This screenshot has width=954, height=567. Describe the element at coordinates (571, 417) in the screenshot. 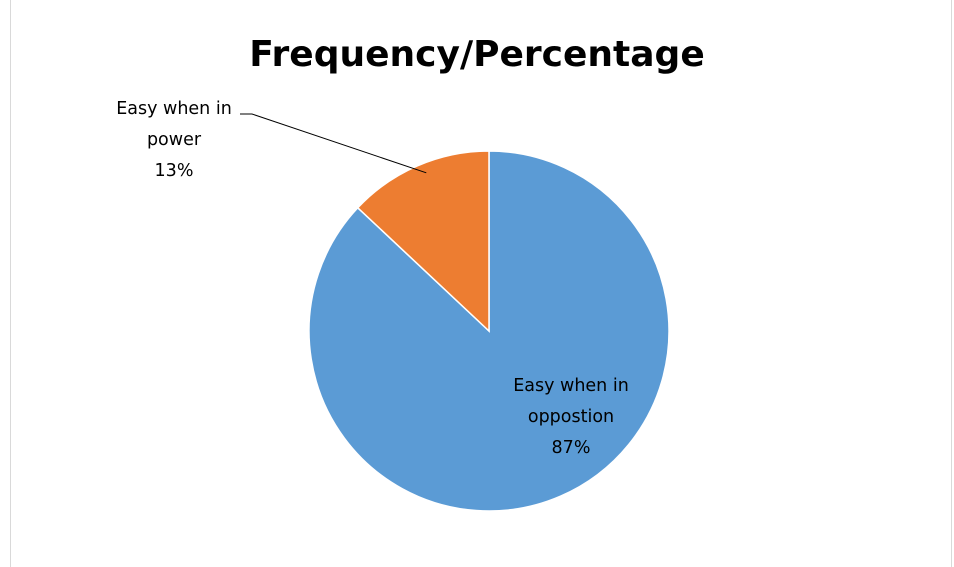

I see `pie-label-0: Easy when in oppostion 87%` at that location.